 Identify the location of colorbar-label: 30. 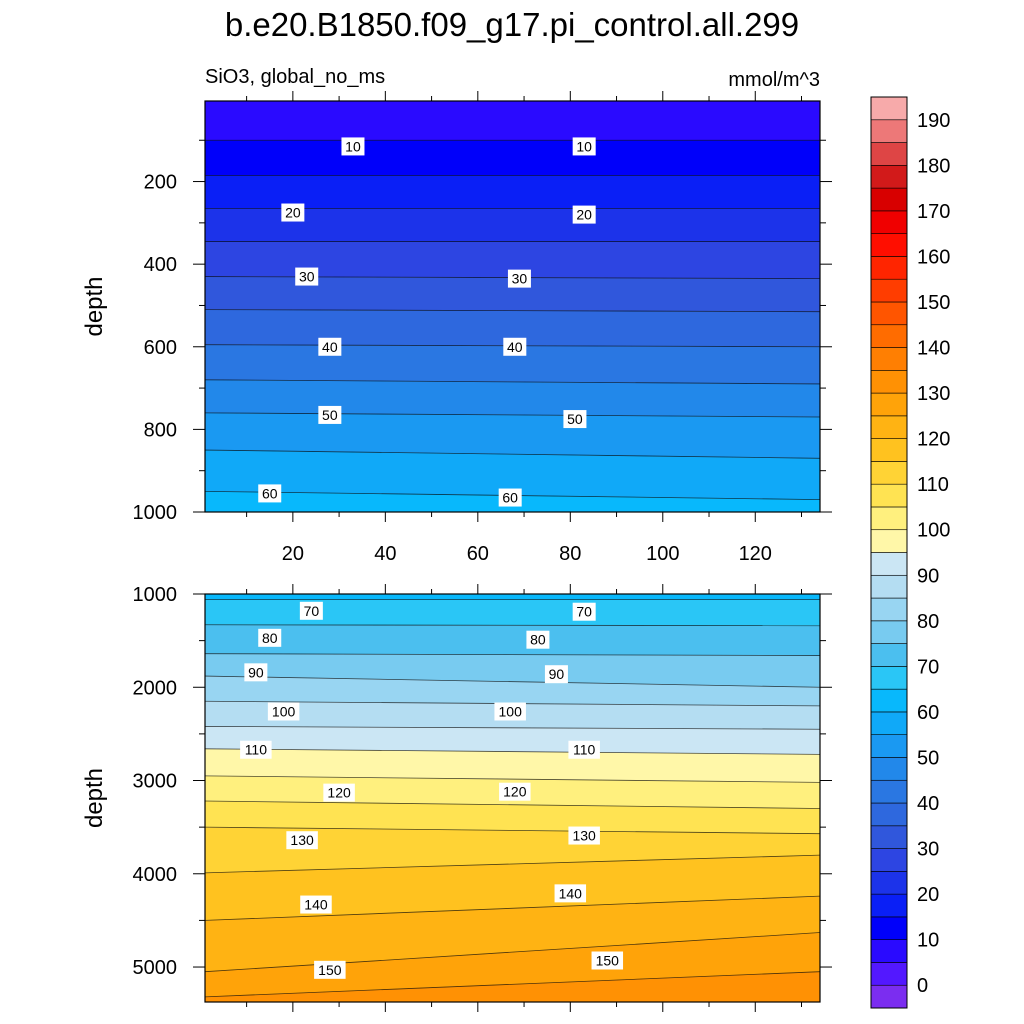
(928, 850).